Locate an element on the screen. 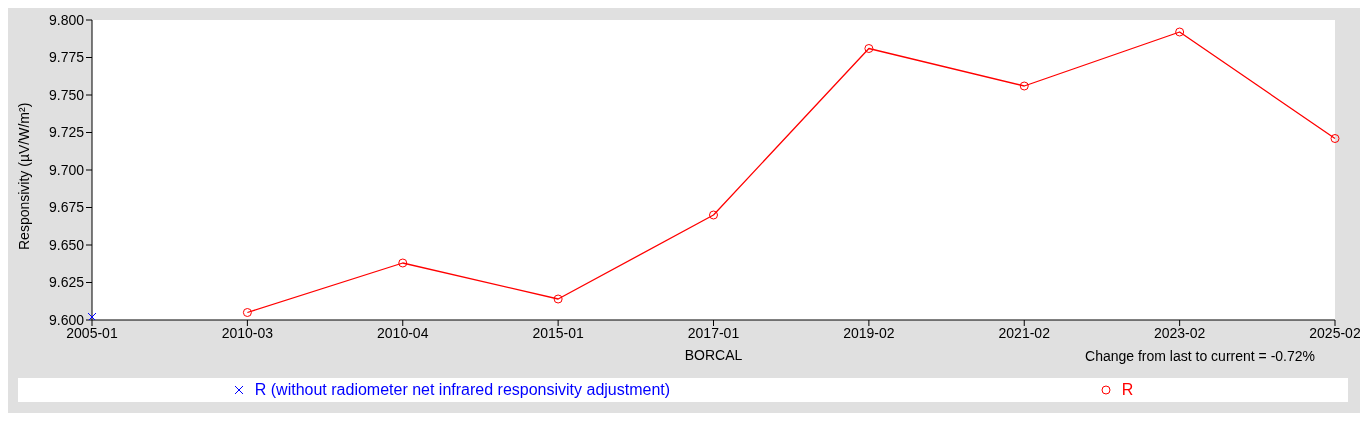  x-tick-label: 2010-04 is located at coordinates (403, 332).